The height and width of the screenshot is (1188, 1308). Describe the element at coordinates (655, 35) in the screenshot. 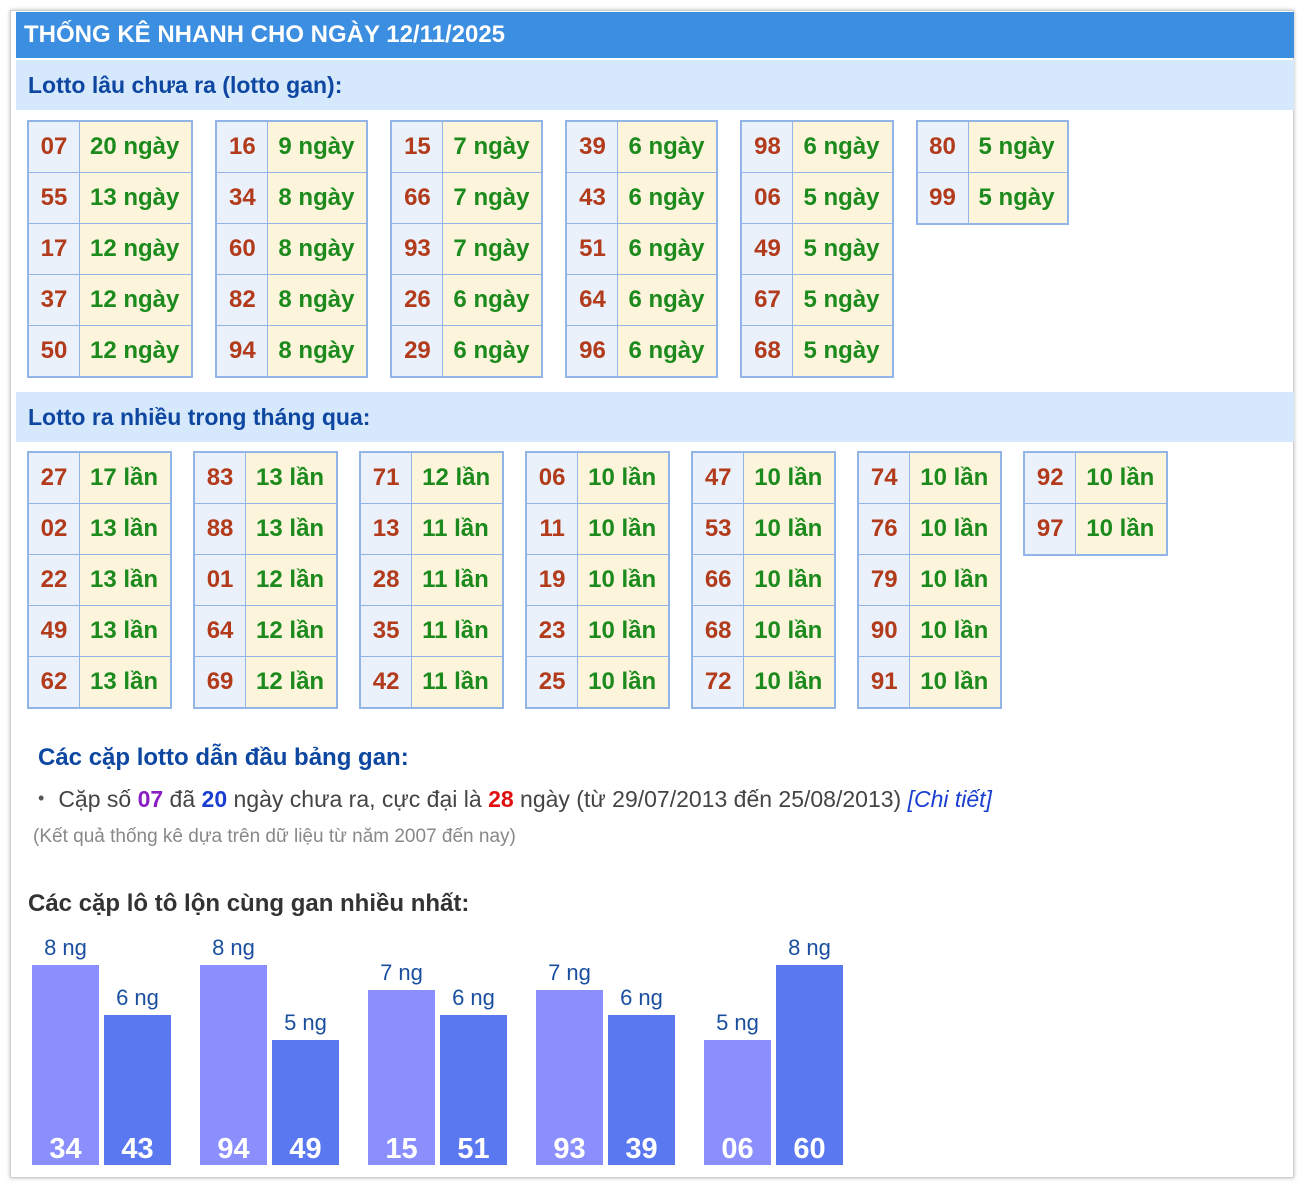

I see `header-title: THỐNG KÊ NHANH CHO NGÀY 12/11/2025` at that location.